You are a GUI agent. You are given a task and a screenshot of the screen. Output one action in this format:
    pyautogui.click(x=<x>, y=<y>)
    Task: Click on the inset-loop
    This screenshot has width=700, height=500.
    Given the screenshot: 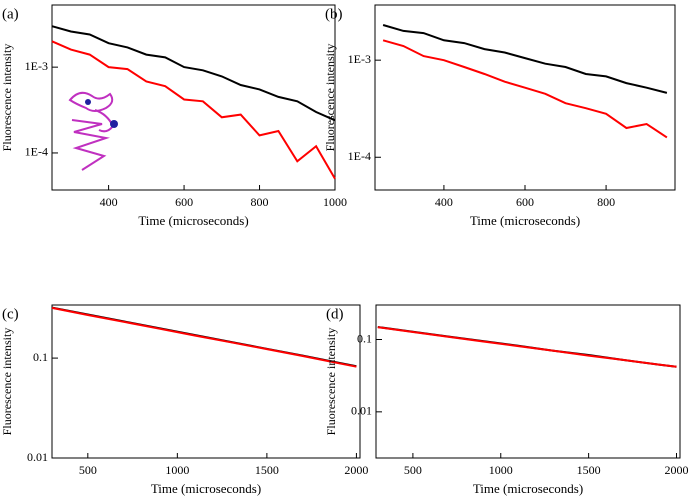 What is the action you would take?
    pyautogui.click(x=104, y=121)
    